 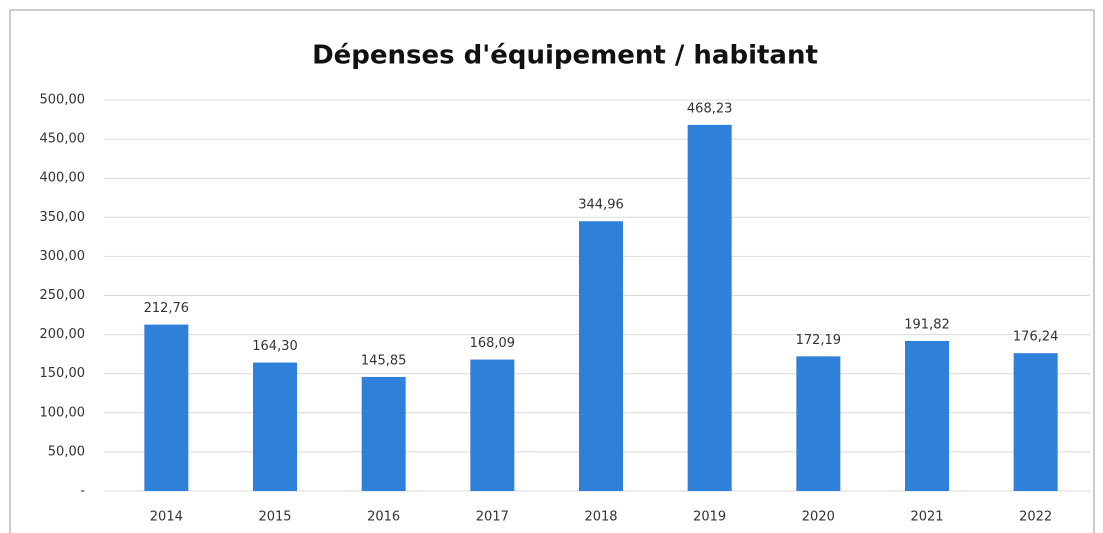 I want to click on y-tick-label: 500,00, so click(x=63, y=100).